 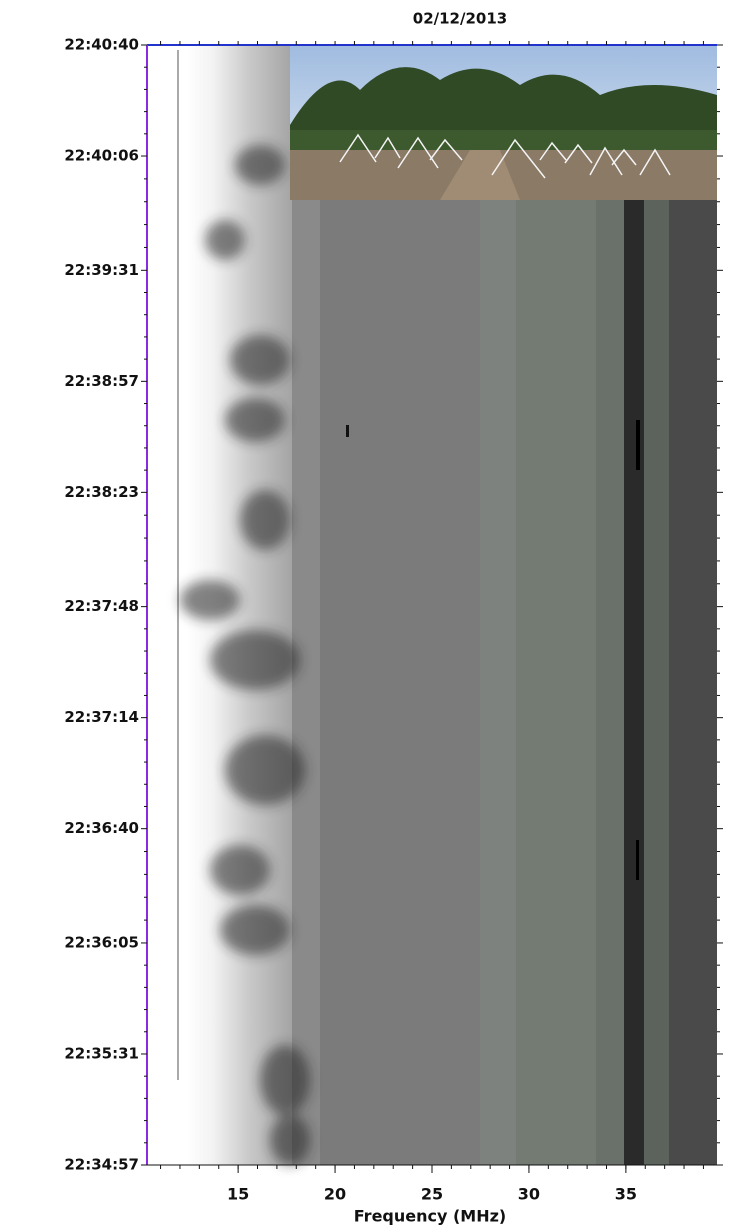 I want to click on chart-title: 02/12/2013, so click(x=460, y=19).